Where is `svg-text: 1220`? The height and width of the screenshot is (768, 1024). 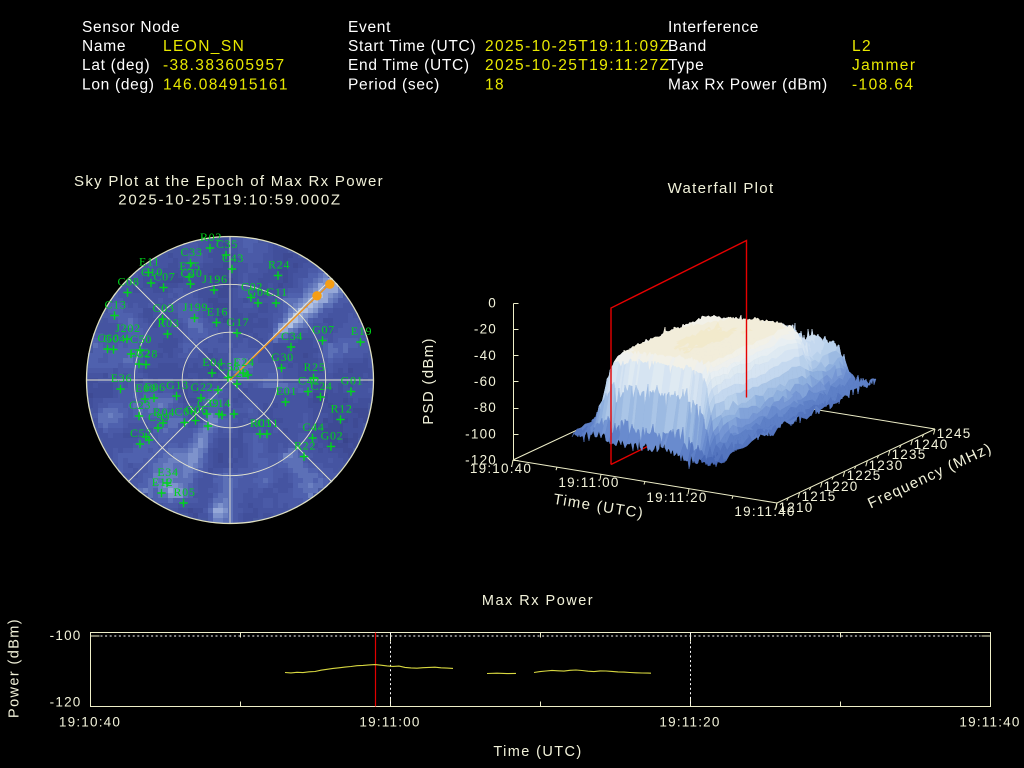
svg-text: 1220 is located at coordinates (841, 486).